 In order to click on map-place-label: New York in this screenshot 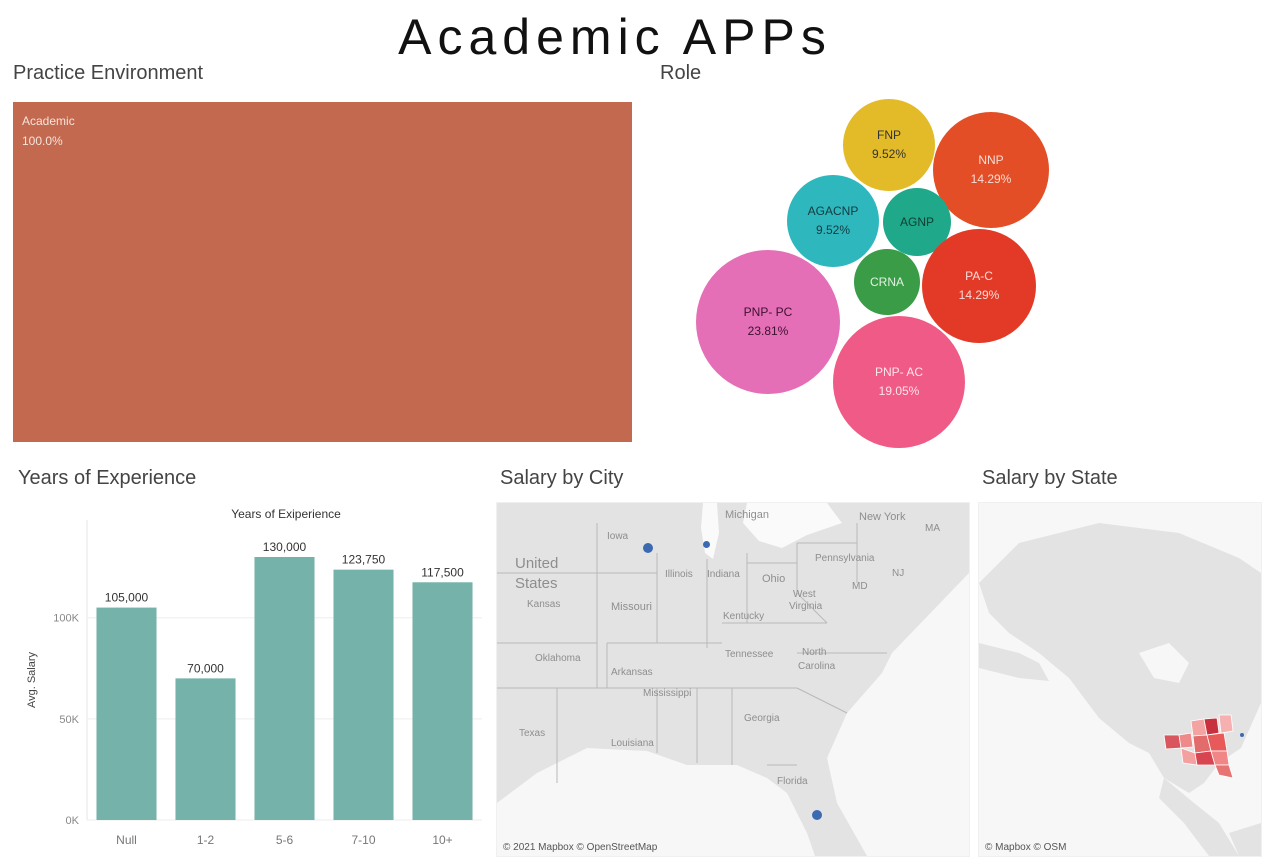, I will do `click(882, 517)`.